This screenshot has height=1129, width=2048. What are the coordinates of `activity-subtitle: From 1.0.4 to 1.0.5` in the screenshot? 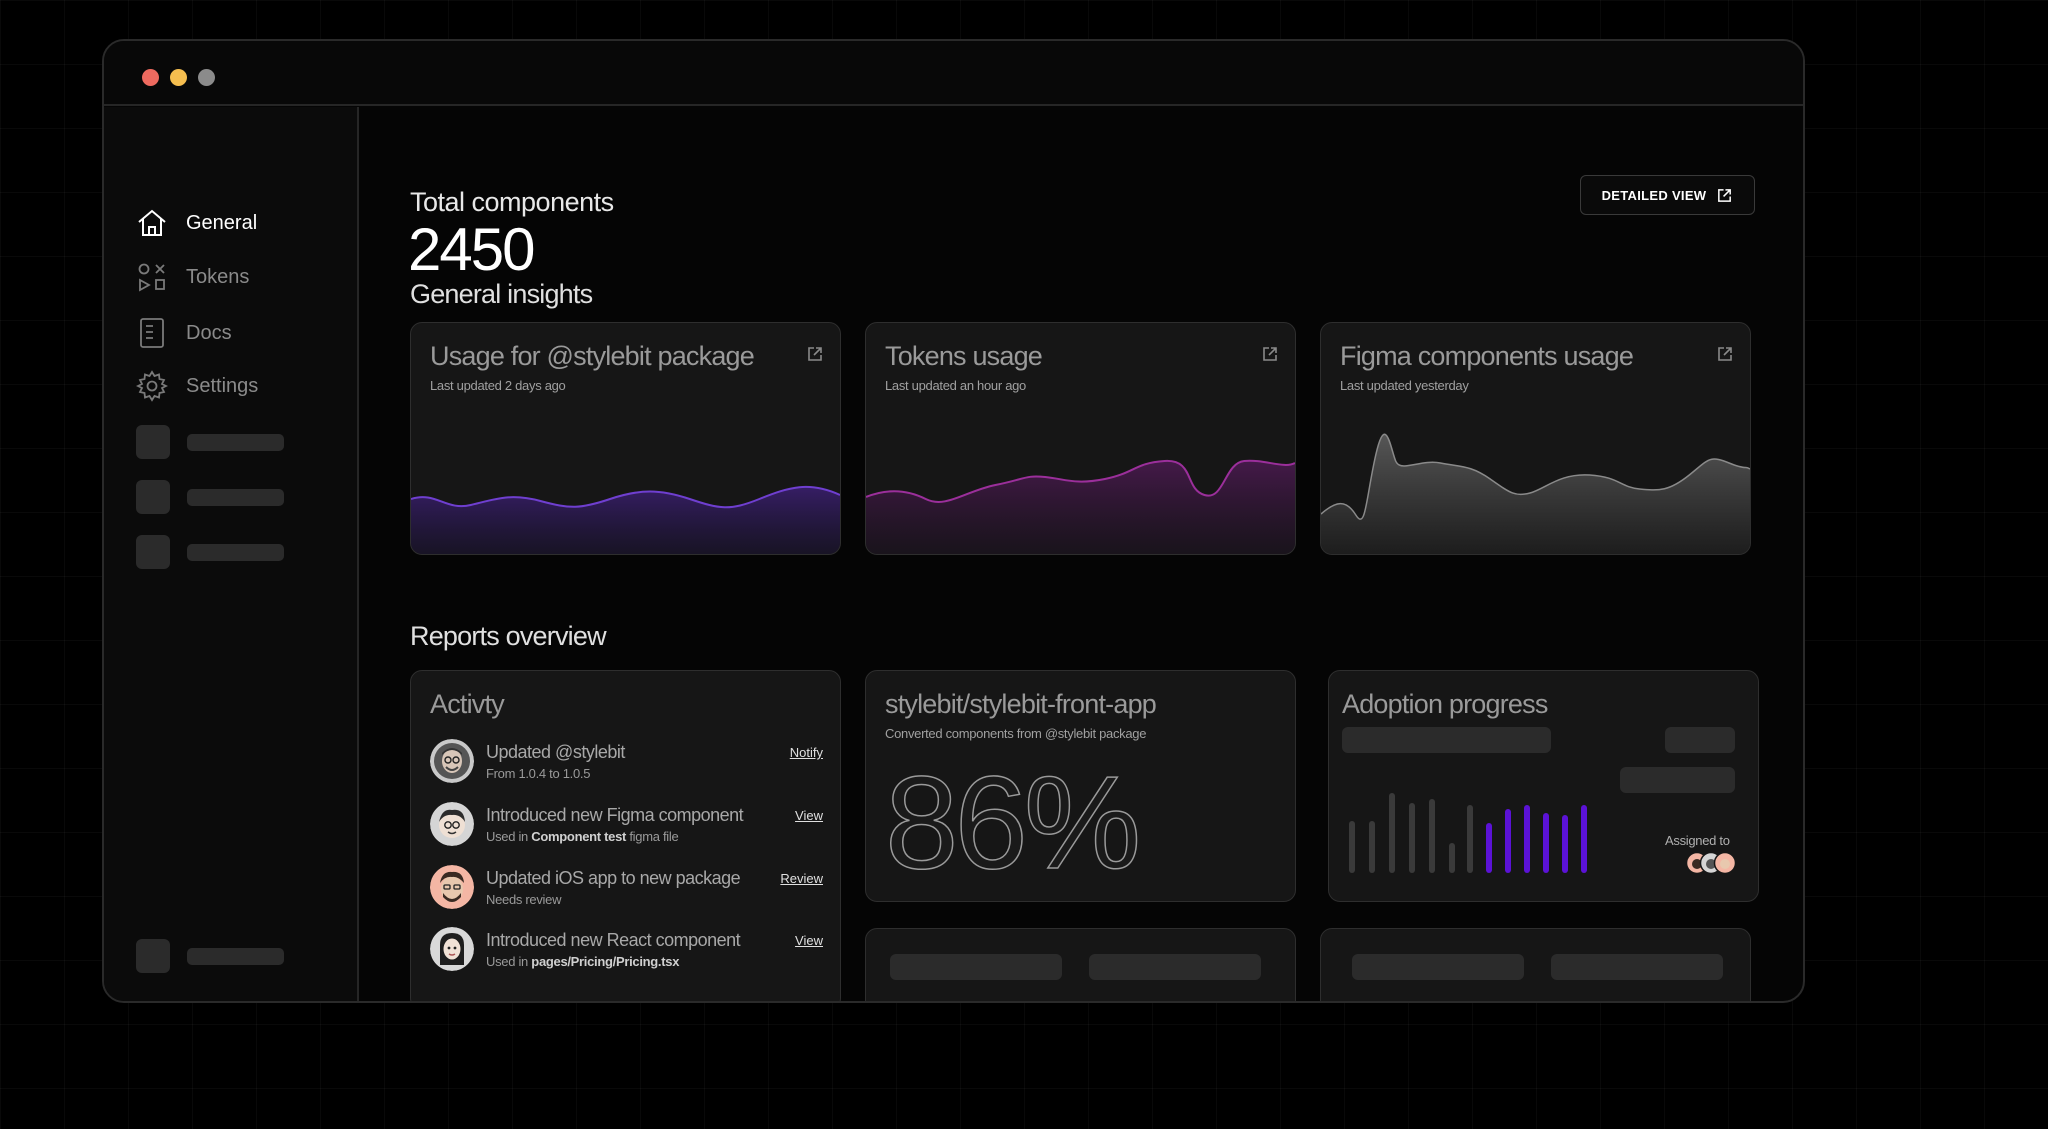 It's located at (538, 773).